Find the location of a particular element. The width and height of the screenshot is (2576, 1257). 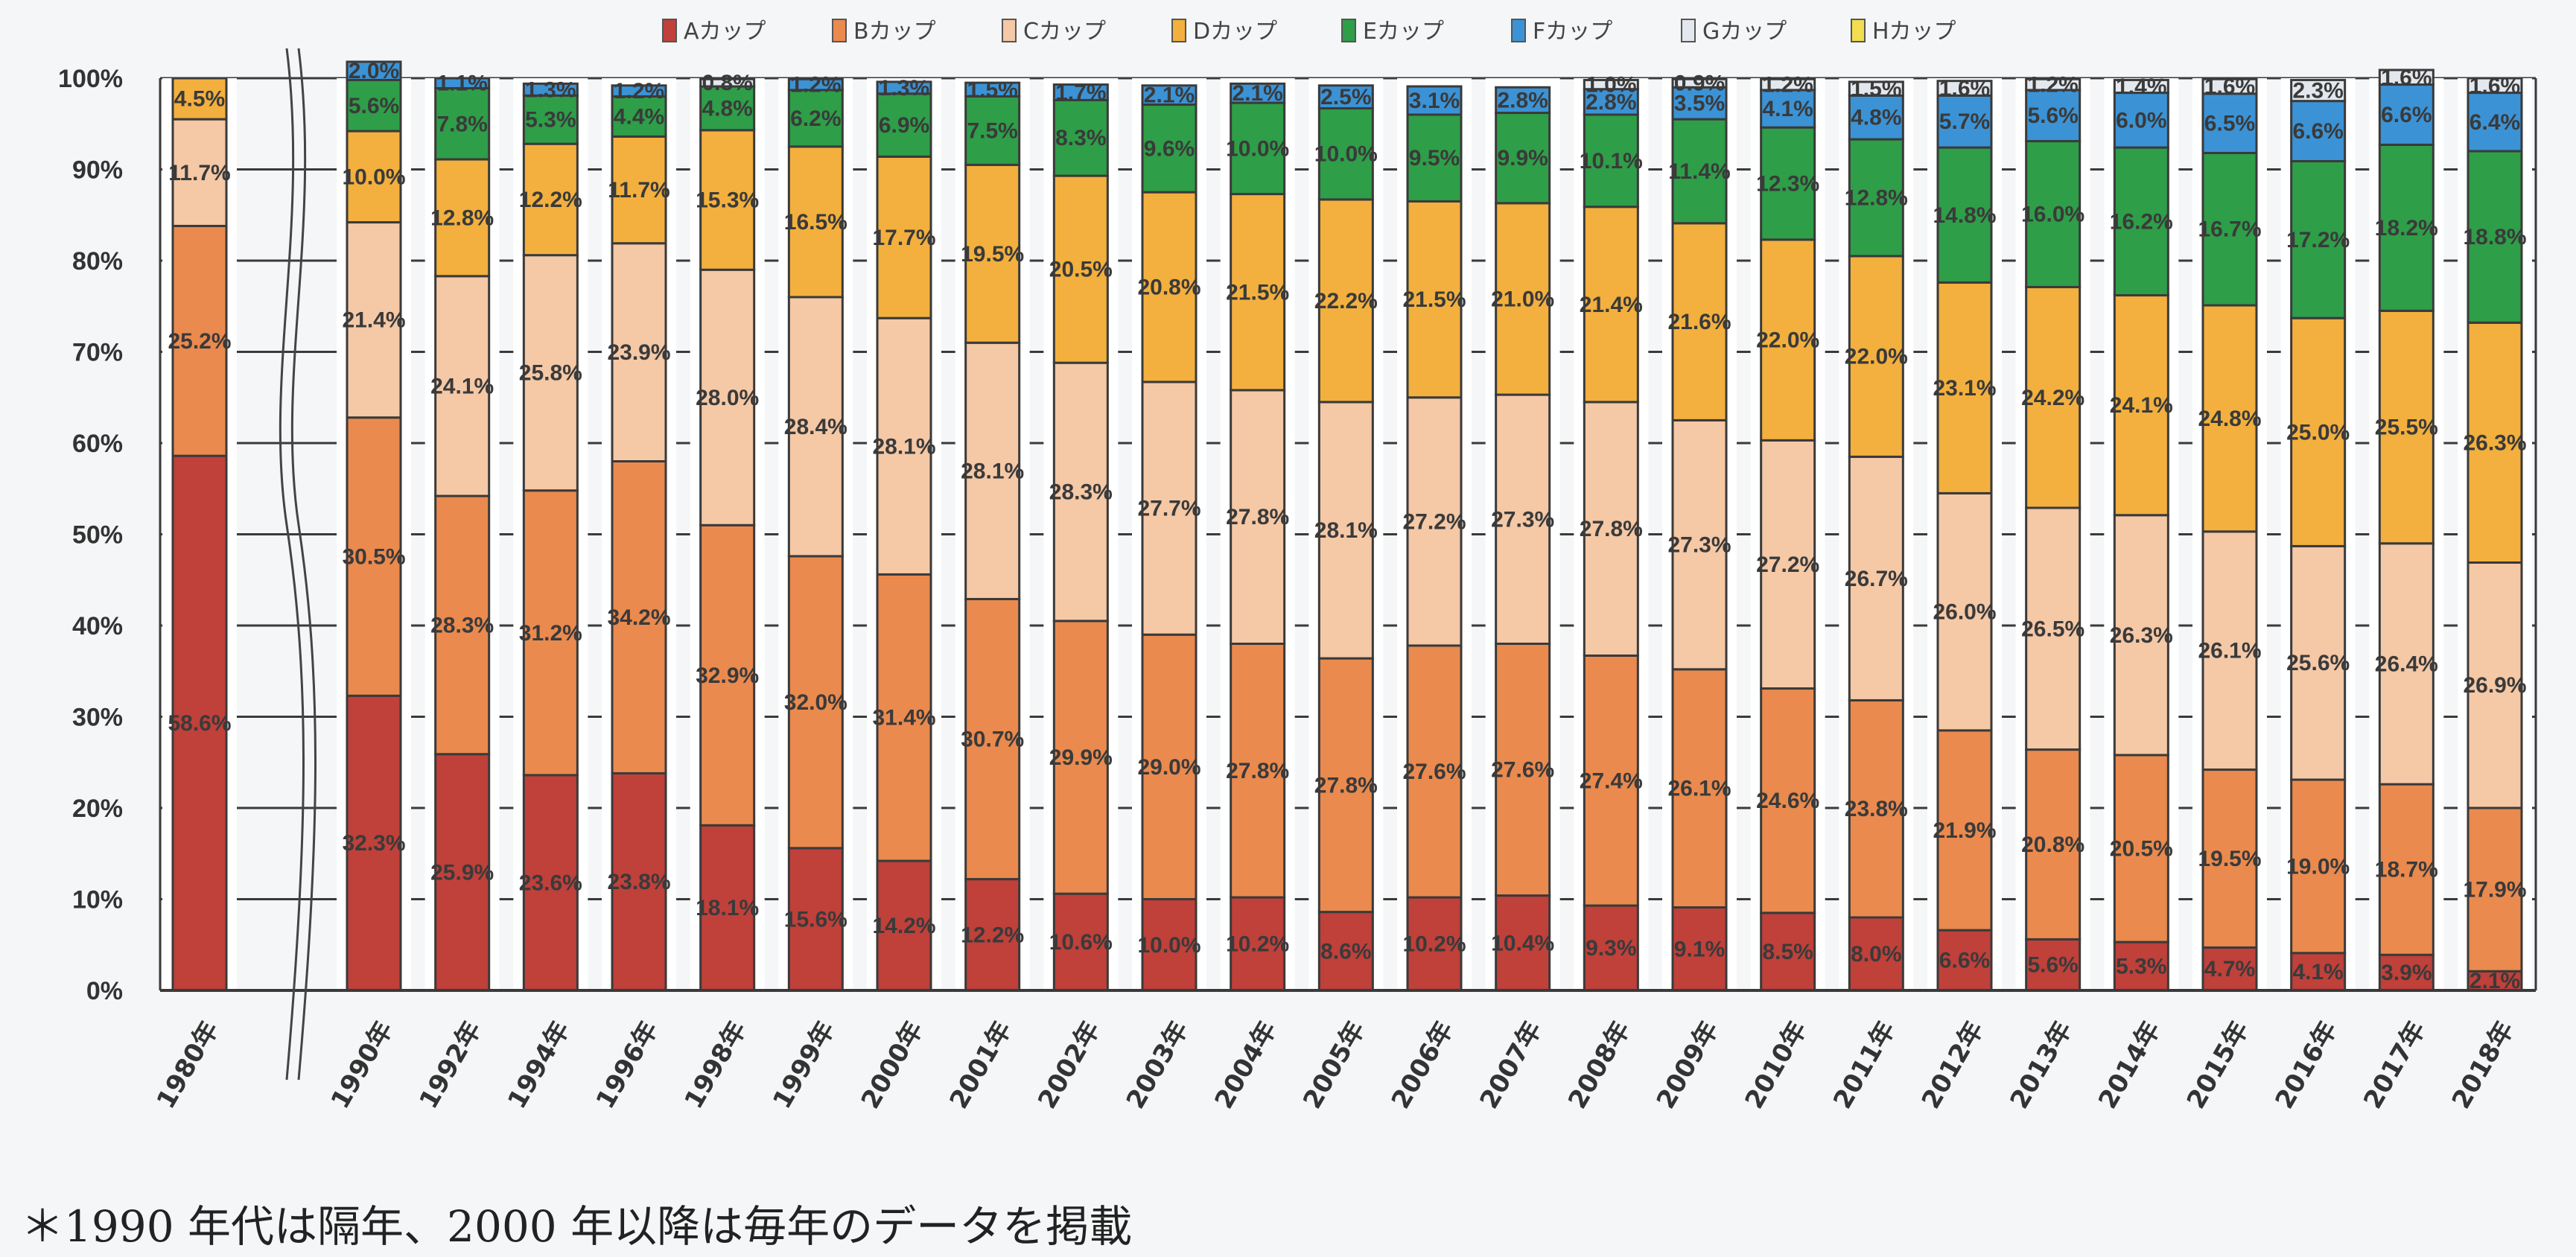

data-label: 31.4% is located at coordinates (903, 718).